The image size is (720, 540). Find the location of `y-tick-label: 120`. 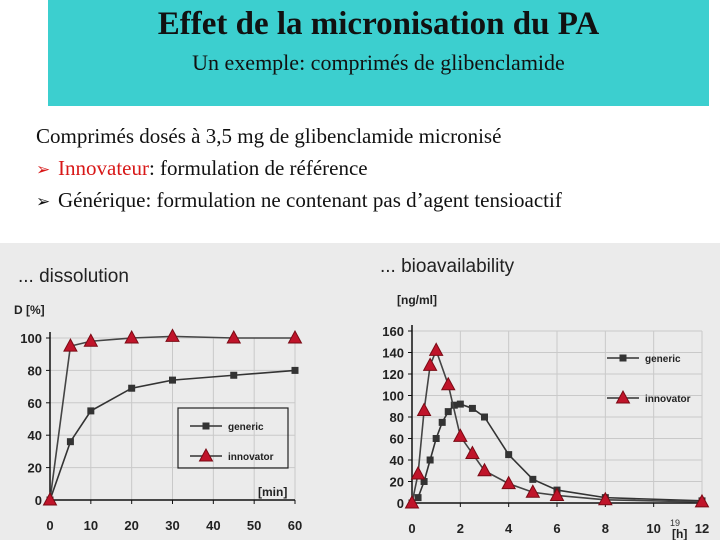

y-tick-label: 120 is located at coordinates (393, 374).